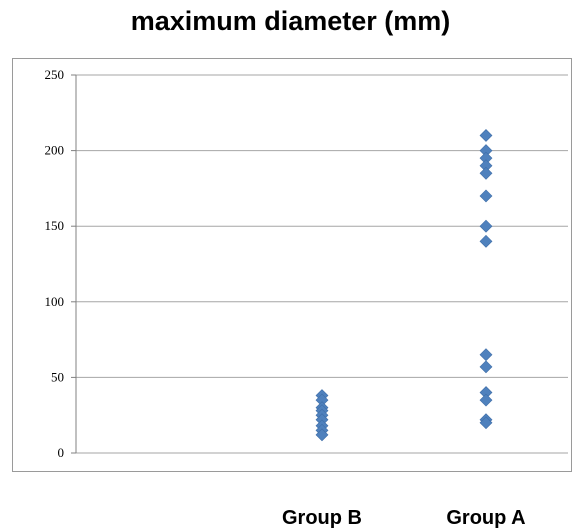  I want to click on chart-title: maximum diameter (mm), so click(290, 21).